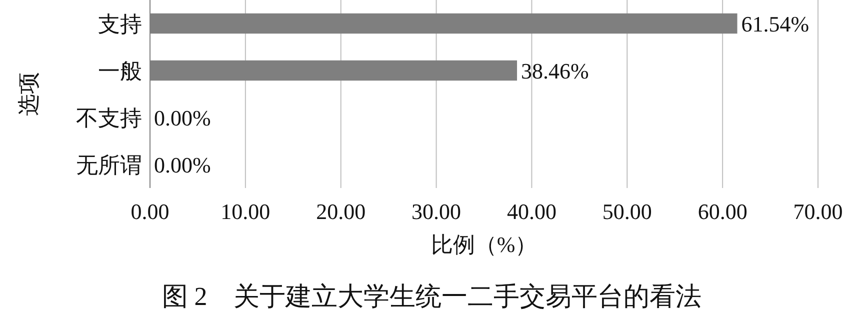  I want to click on y-tick-label: 支持, so click(120, 24).